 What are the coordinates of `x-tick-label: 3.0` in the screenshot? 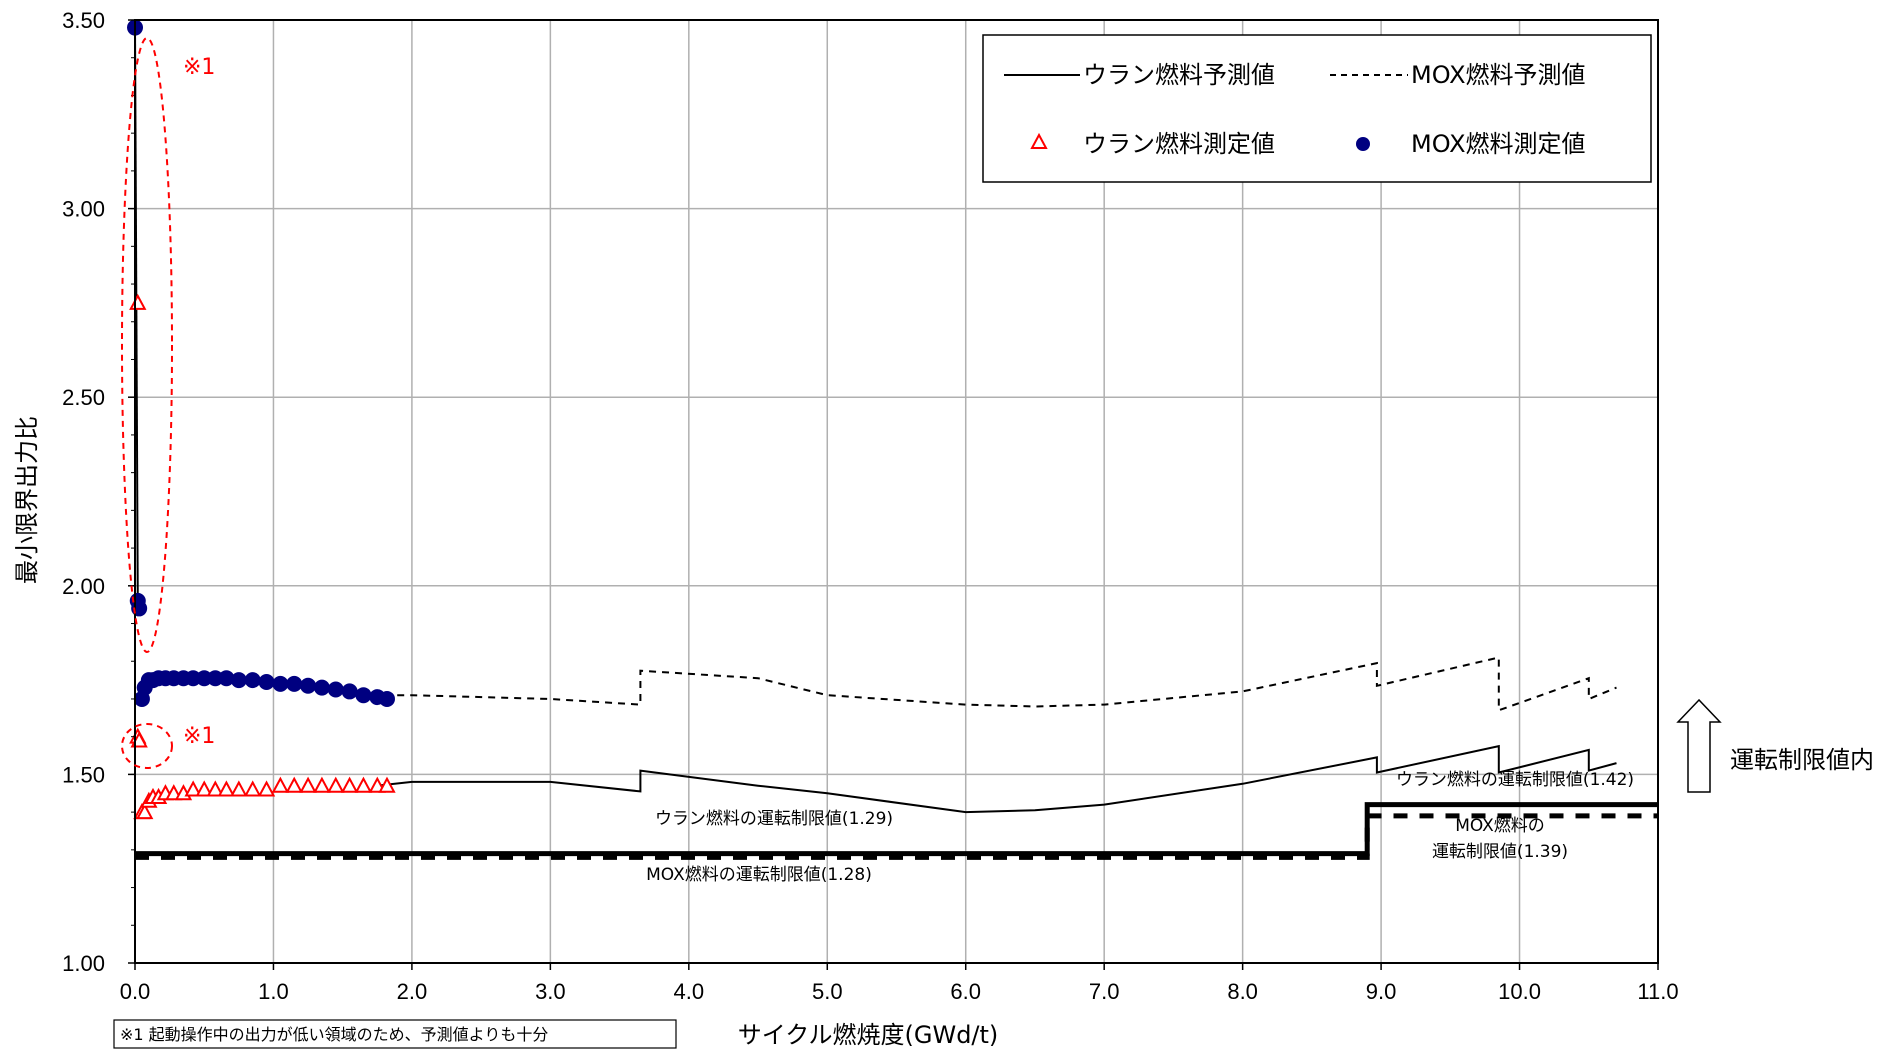 It's located at (550, 991).